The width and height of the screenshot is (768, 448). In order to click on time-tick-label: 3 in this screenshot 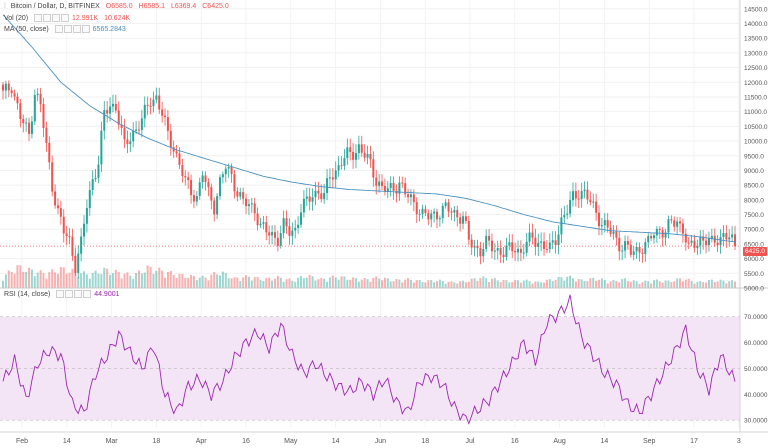, I will do `click(739, 441)`.